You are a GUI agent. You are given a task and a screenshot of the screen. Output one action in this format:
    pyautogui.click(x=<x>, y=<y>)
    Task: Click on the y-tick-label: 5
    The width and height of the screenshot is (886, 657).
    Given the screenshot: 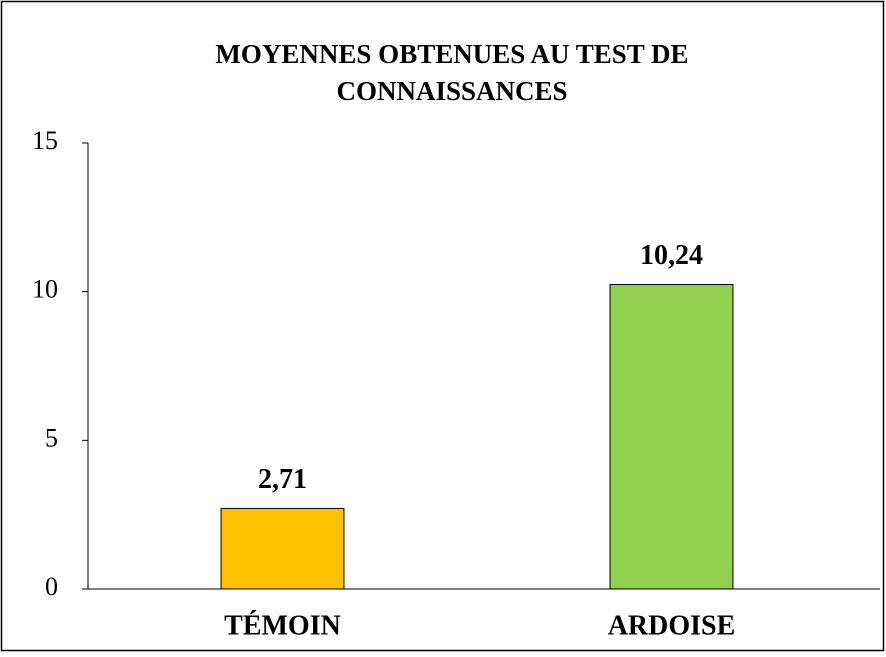 What is the action you would take?
    pyautogui.click(x=51, y=437)
    